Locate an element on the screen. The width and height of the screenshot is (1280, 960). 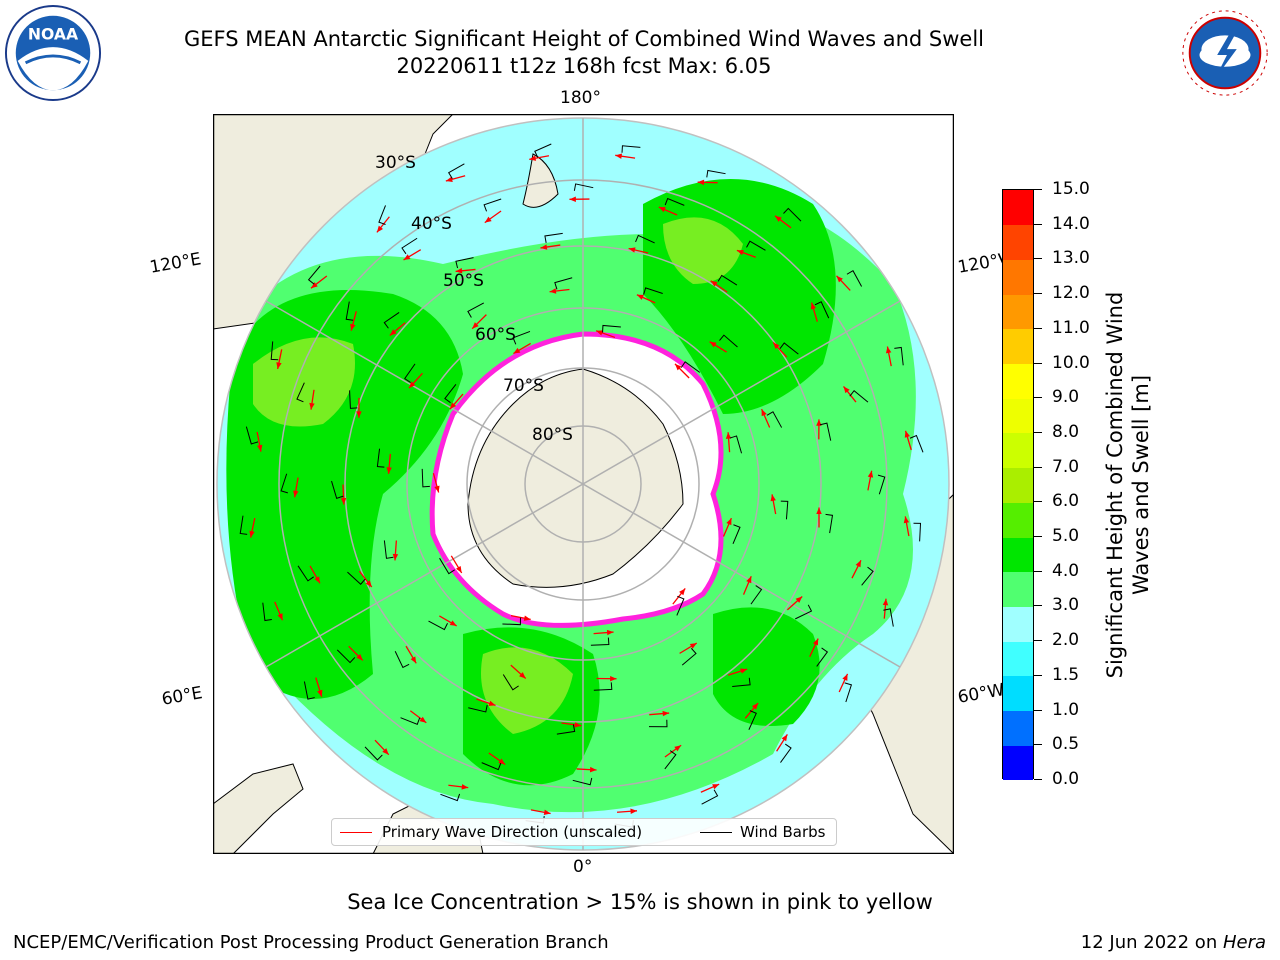
africa-land is located at coordinates (258, 808).